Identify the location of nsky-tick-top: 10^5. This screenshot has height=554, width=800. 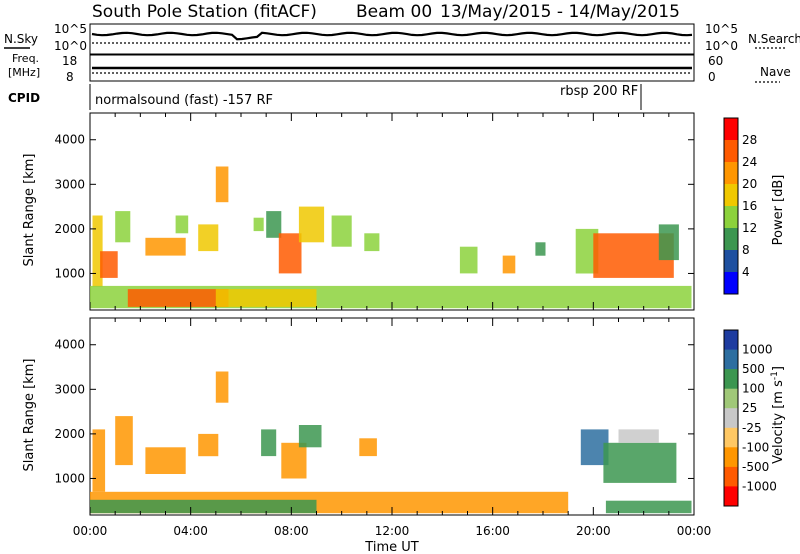
(70, 29).